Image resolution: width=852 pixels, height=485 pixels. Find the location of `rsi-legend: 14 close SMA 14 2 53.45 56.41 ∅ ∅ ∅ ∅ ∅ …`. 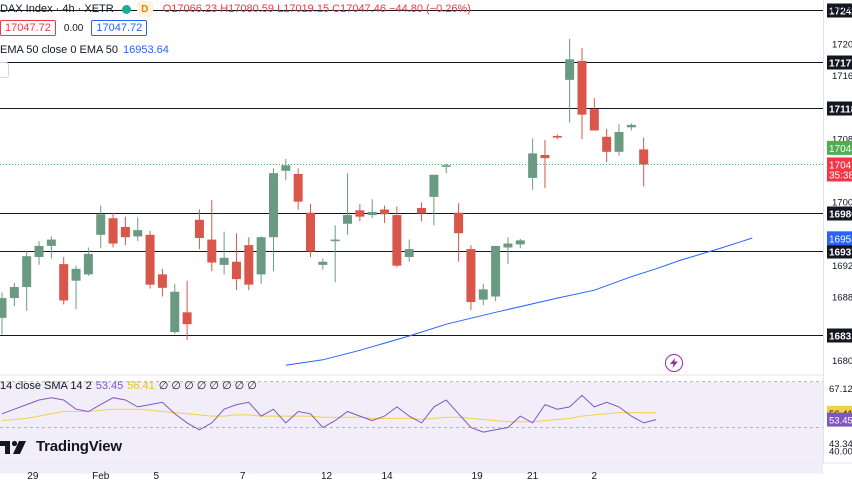

rsi-legend: 14 close SMA 14 2 53.45 56.41 ∅ ∅ ∅ ∅ ∅ … is located at coordinates (128, 386).